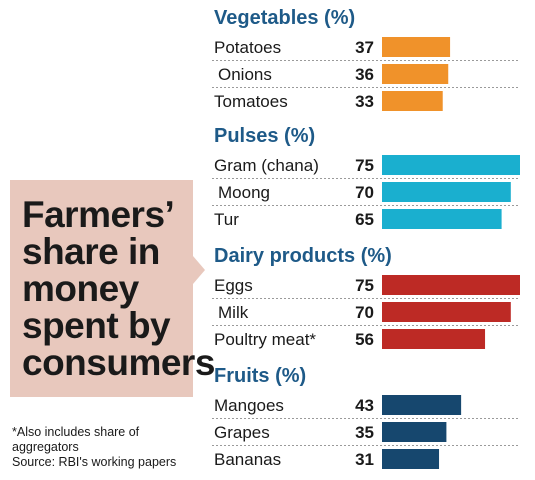 The image size is (535, 480). Describe the element at coordinates (76, 432) in the screenshot. I see `footnote-line: *Also includes share of` at that location.